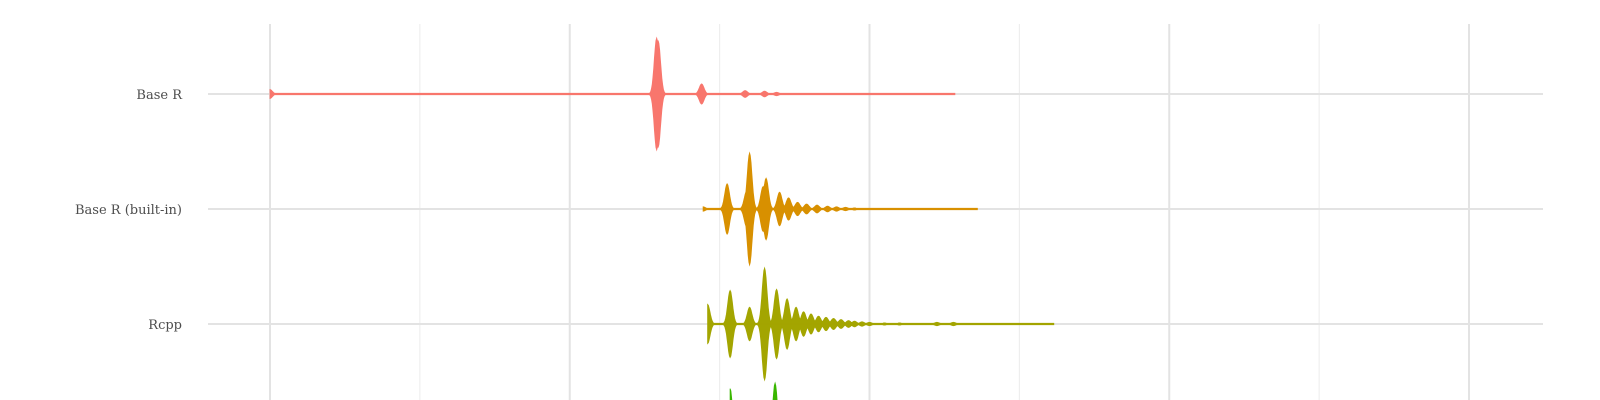 Image resolution: width=1600 pixels, height=400 pixels. I want to click on category-label-1: Base R (built-in), so click(128, 210).